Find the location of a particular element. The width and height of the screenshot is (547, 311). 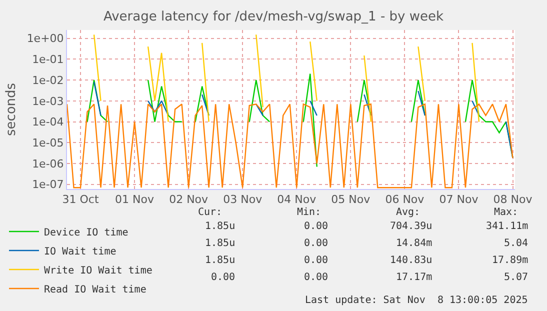

text: 5.07 is located at coordinates (516, 277).